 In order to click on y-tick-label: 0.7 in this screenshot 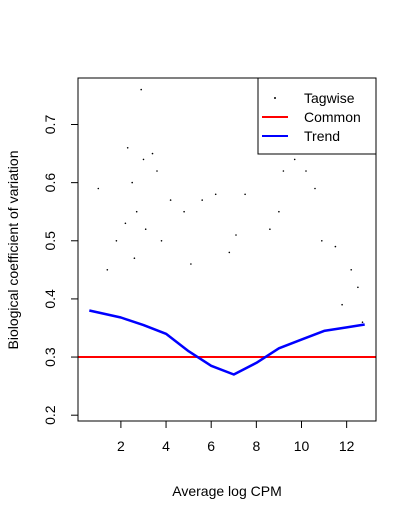, I will do `click(50, 125)`.